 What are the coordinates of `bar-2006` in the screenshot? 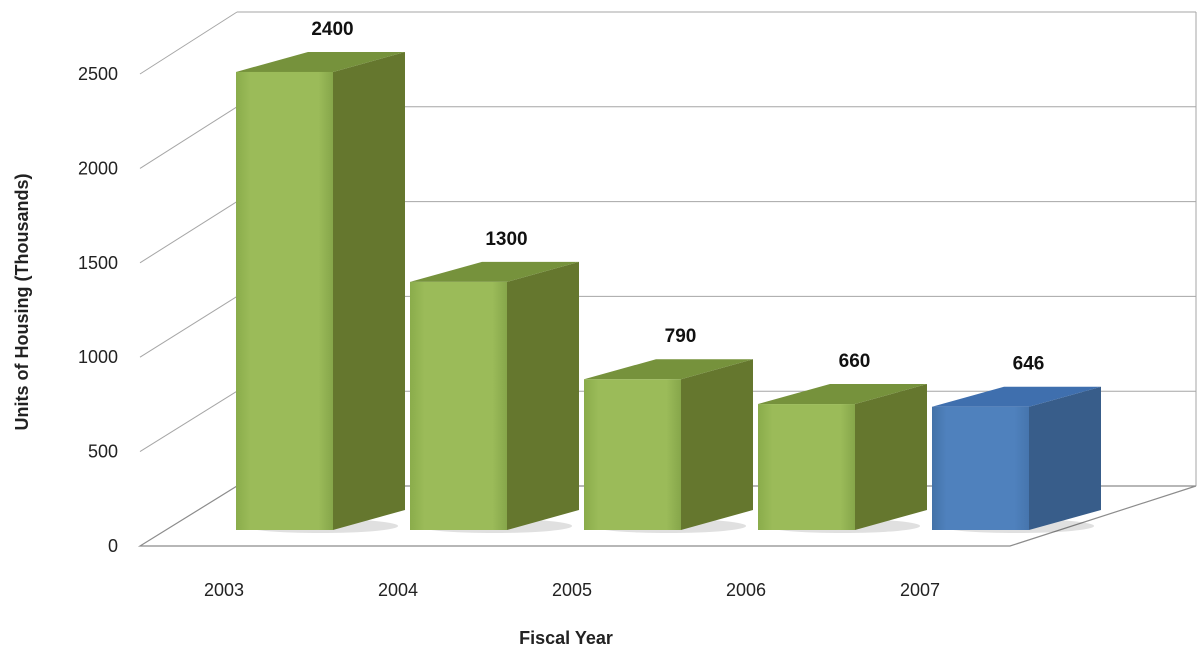 It's located at (842, 458).